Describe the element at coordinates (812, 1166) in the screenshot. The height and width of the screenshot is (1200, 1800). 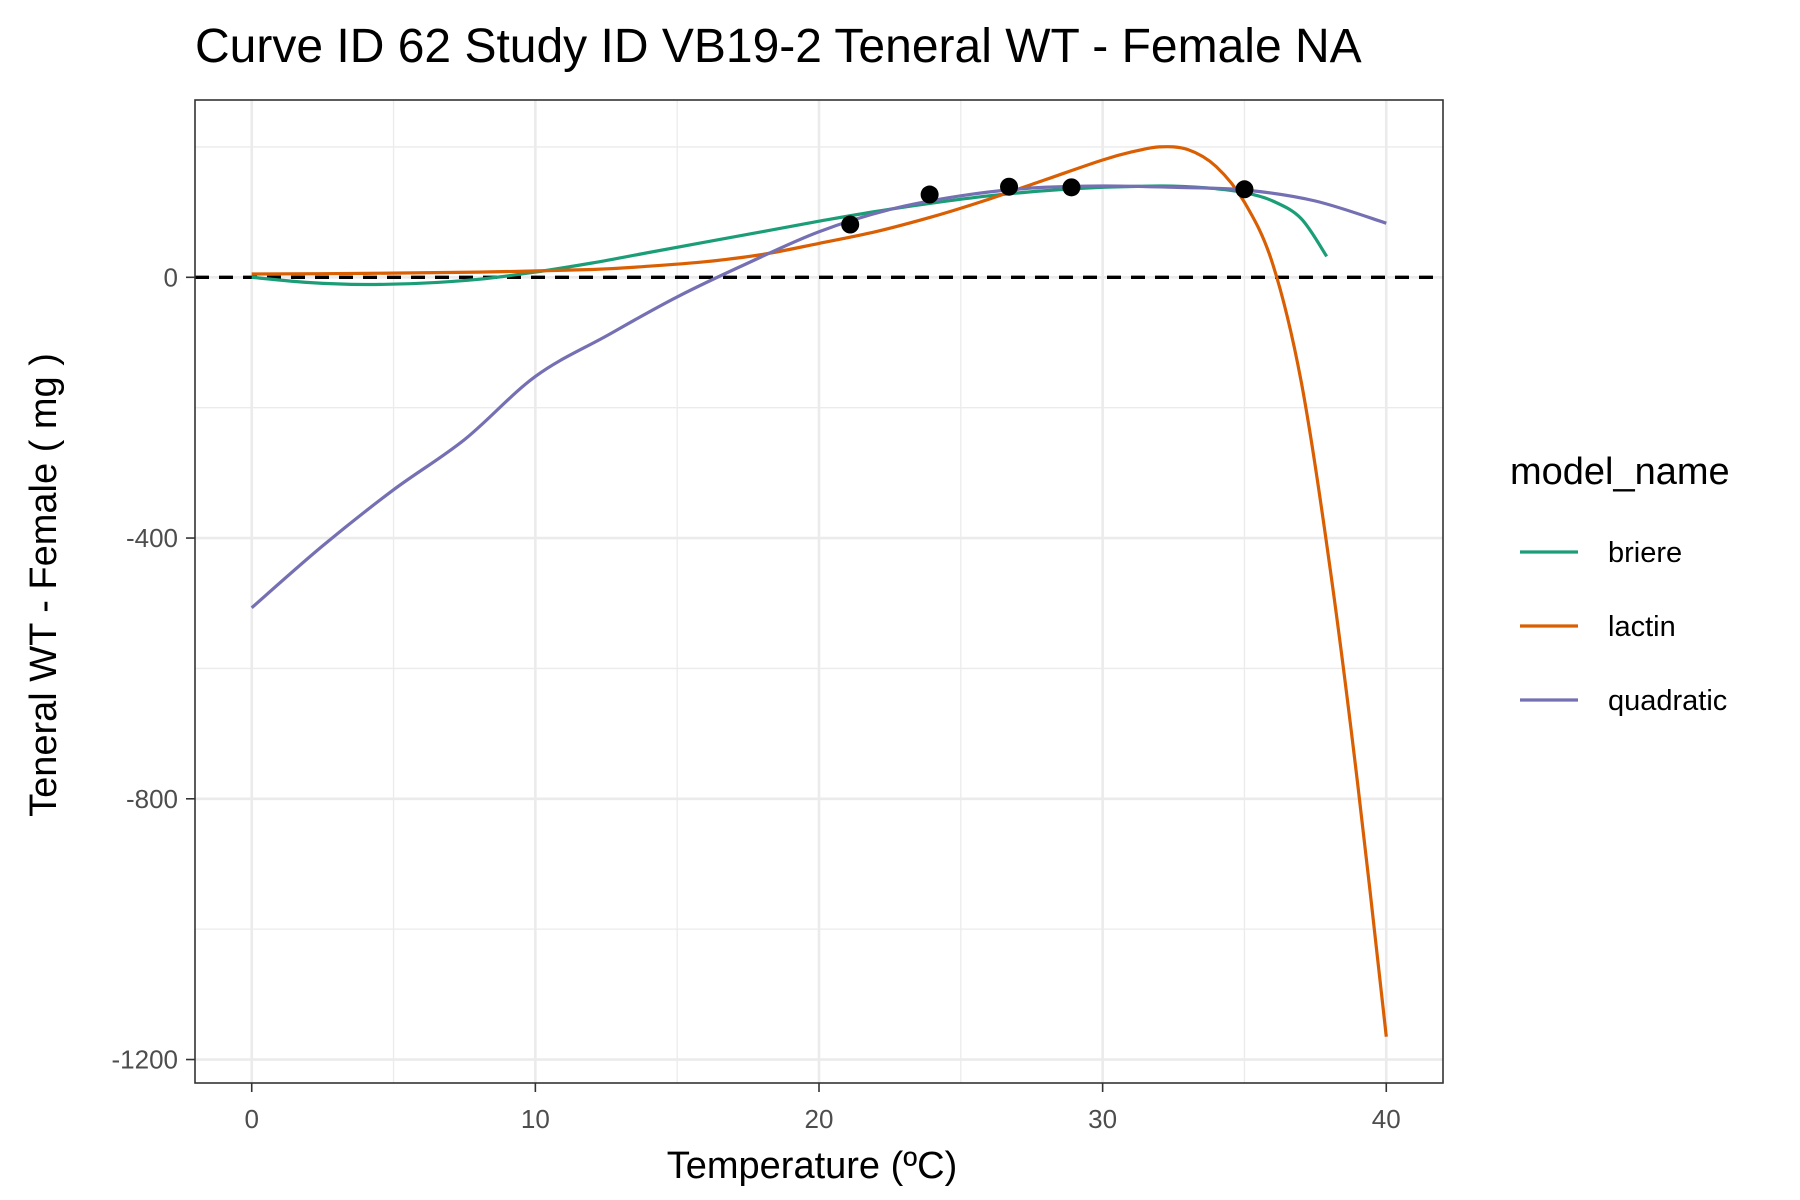
I see `x-axis-label: Temperature (ºC)` at that location.